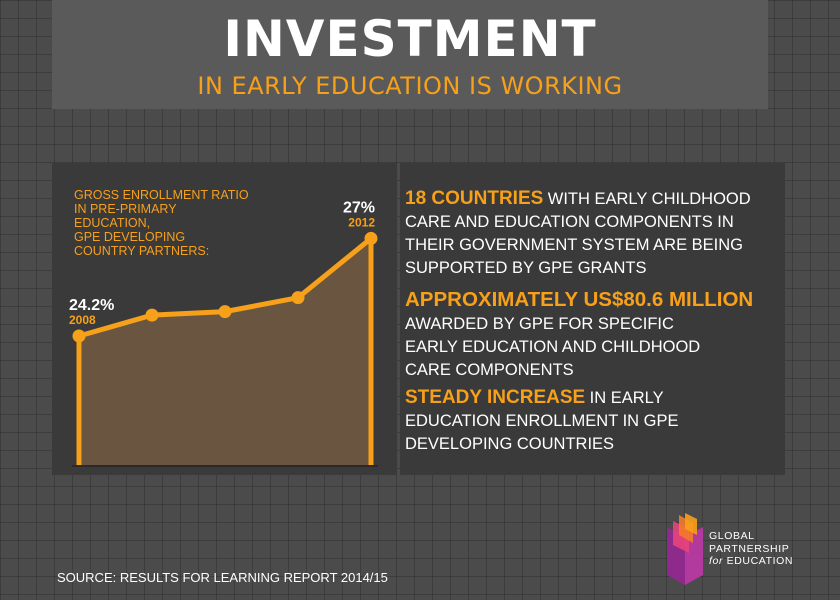  Describe the element at coordinates (526, 268) in the screenshot. I see `stat-text: SUPPORTED BY GPE GRANTS` at that location.